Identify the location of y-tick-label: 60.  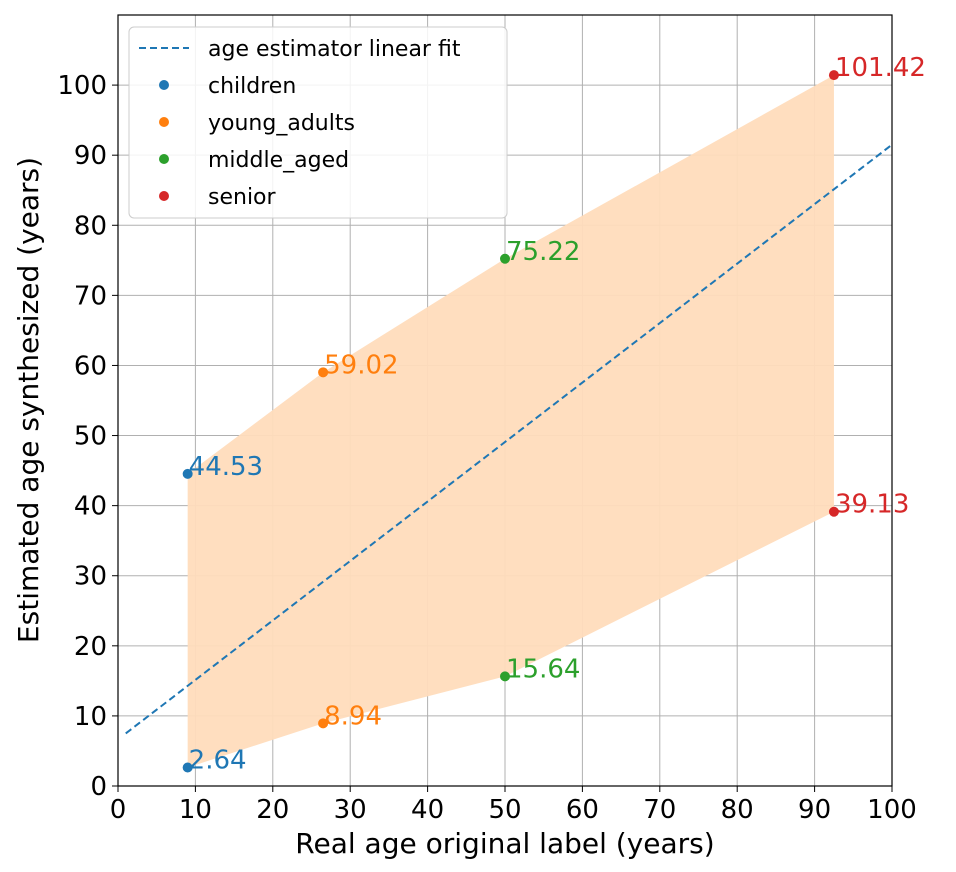
(90, 366).